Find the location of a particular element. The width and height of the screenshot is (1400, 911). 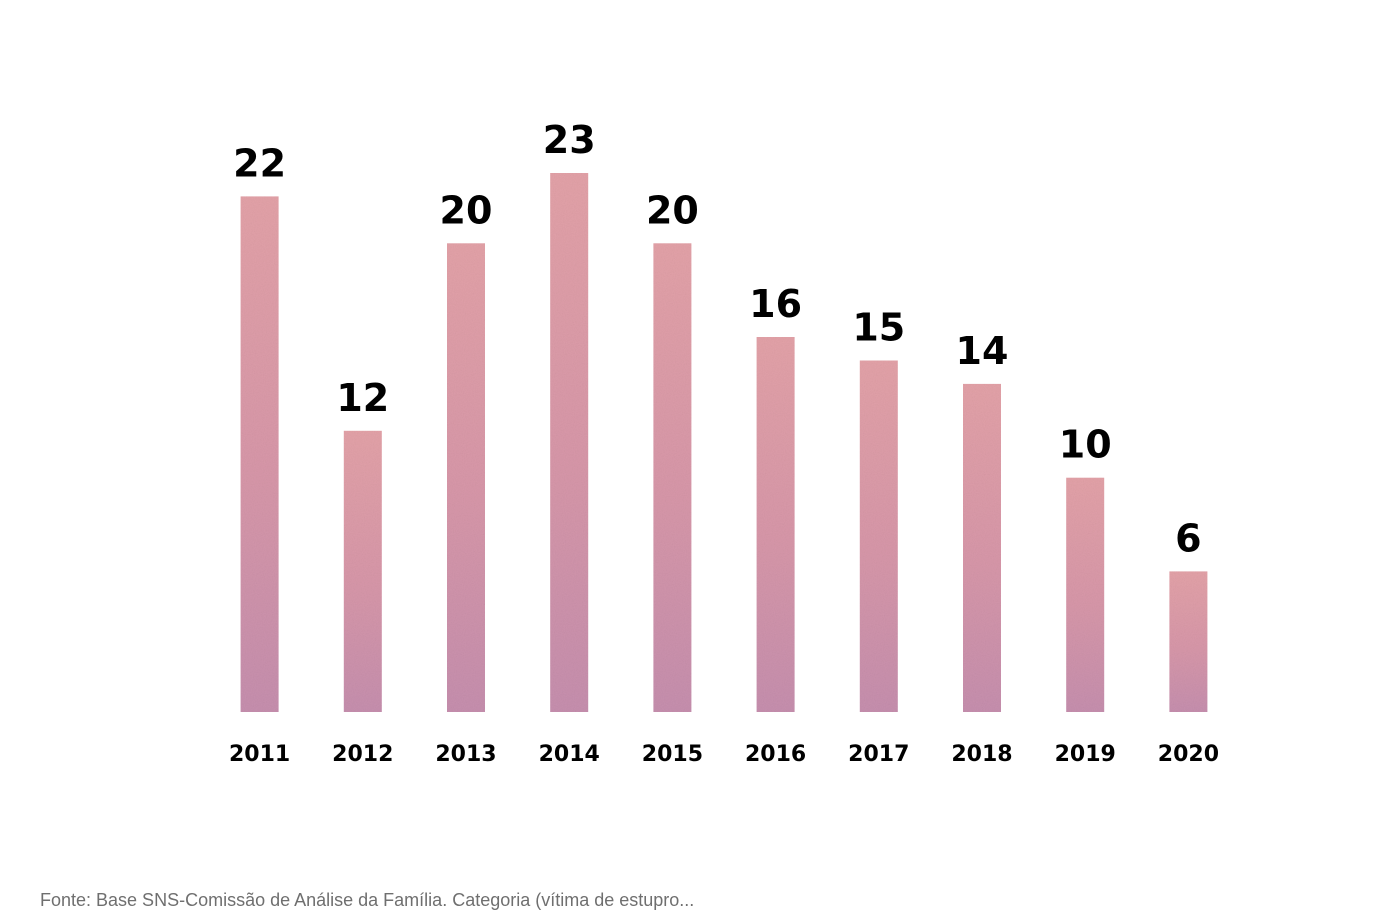

bar-2019 is located at coordinates (1085, 594).